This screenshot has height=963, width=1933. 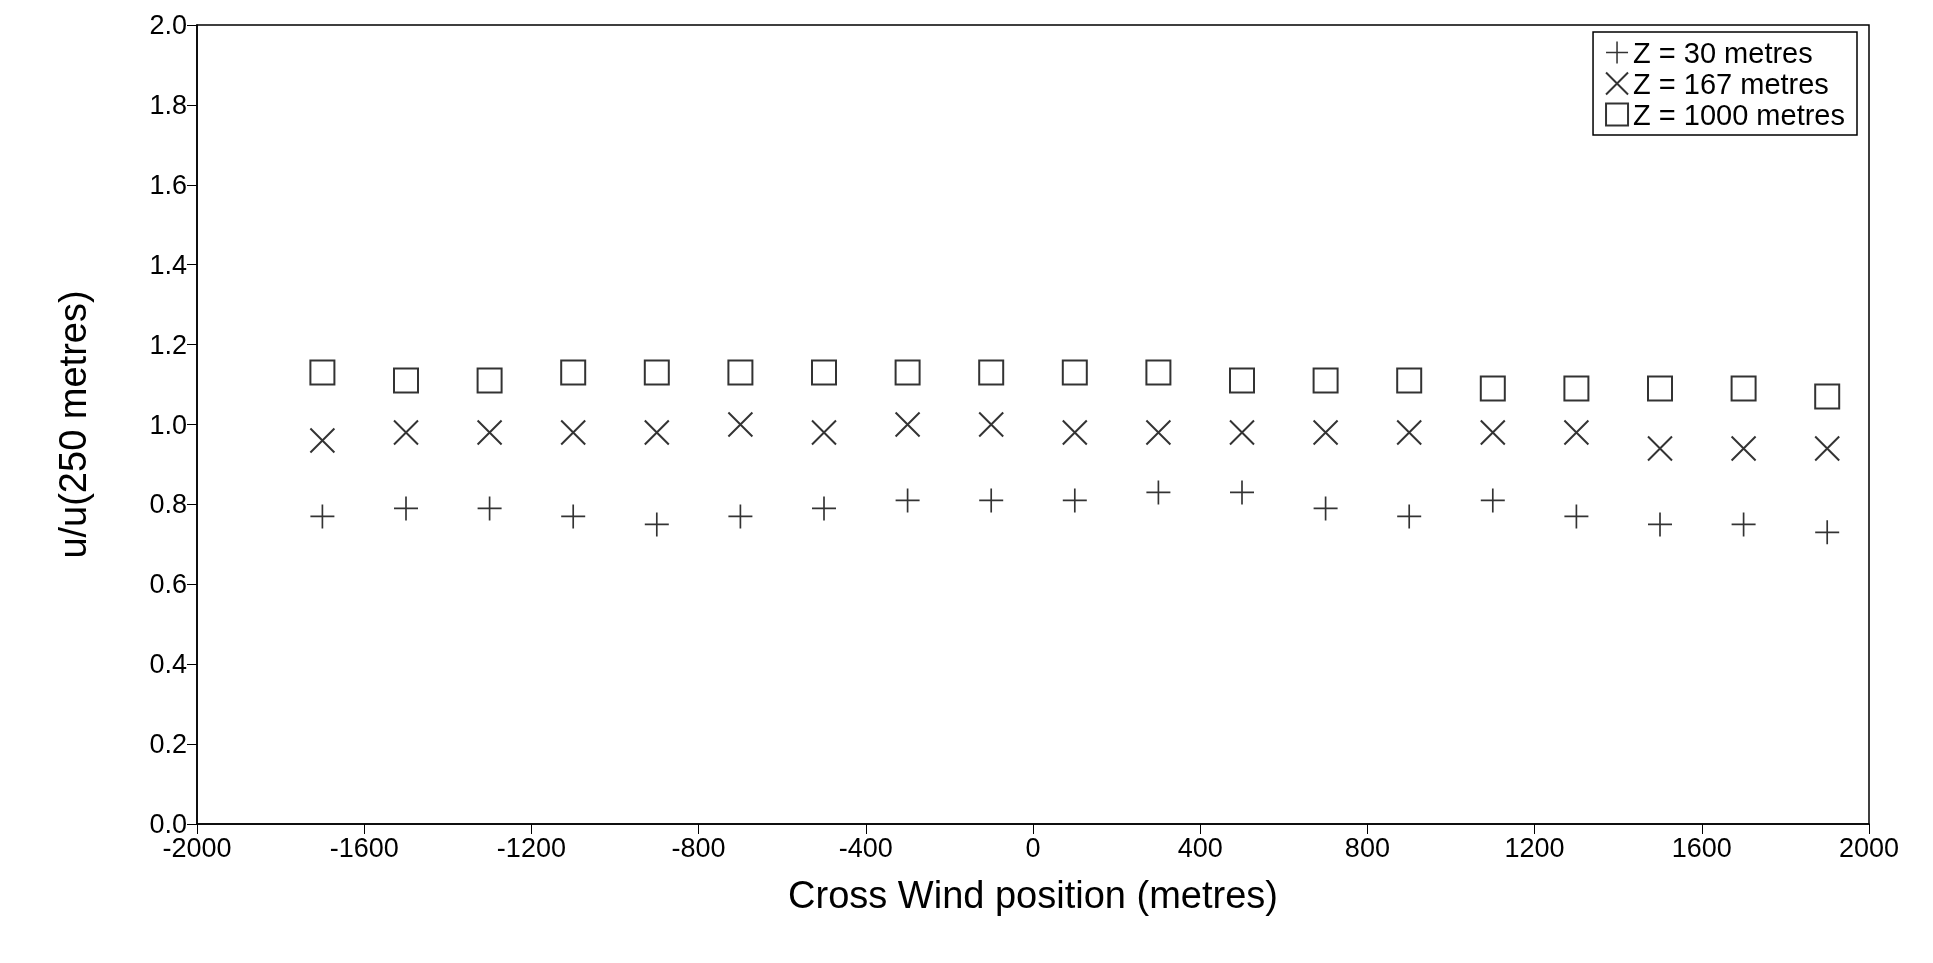 I want to click on x-tick-label: 800, so click(x=1367, y=847).